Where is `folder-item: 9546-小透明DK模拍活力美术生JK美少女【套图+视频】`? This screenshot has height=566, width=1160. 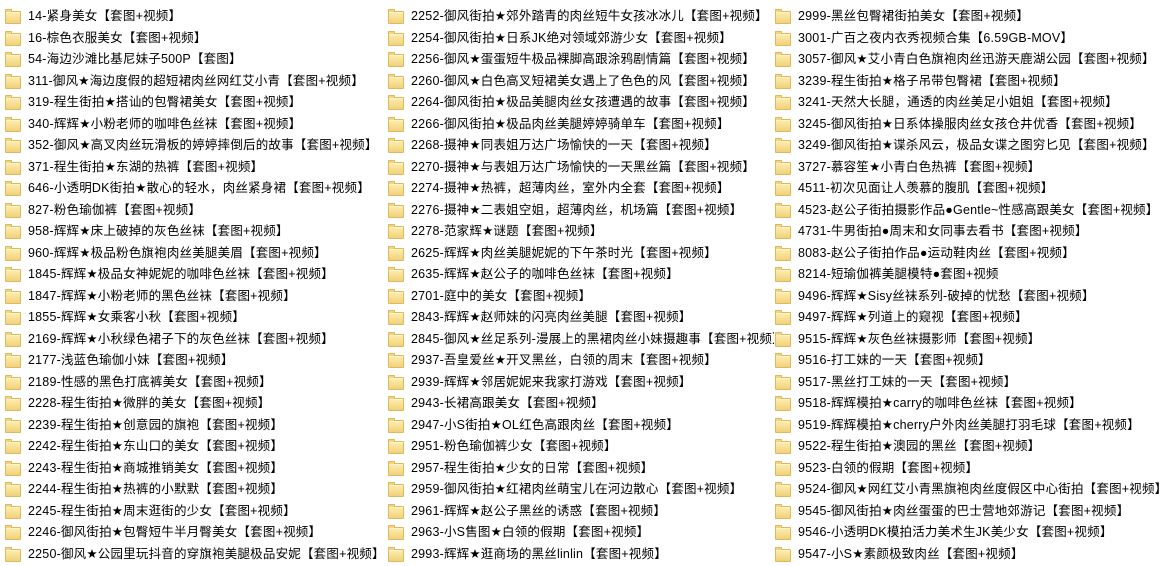 folder-item: 9546-小透明DK模拍活力美术生JK美少女【套图+视频】 is located at coordinates (967, 533).